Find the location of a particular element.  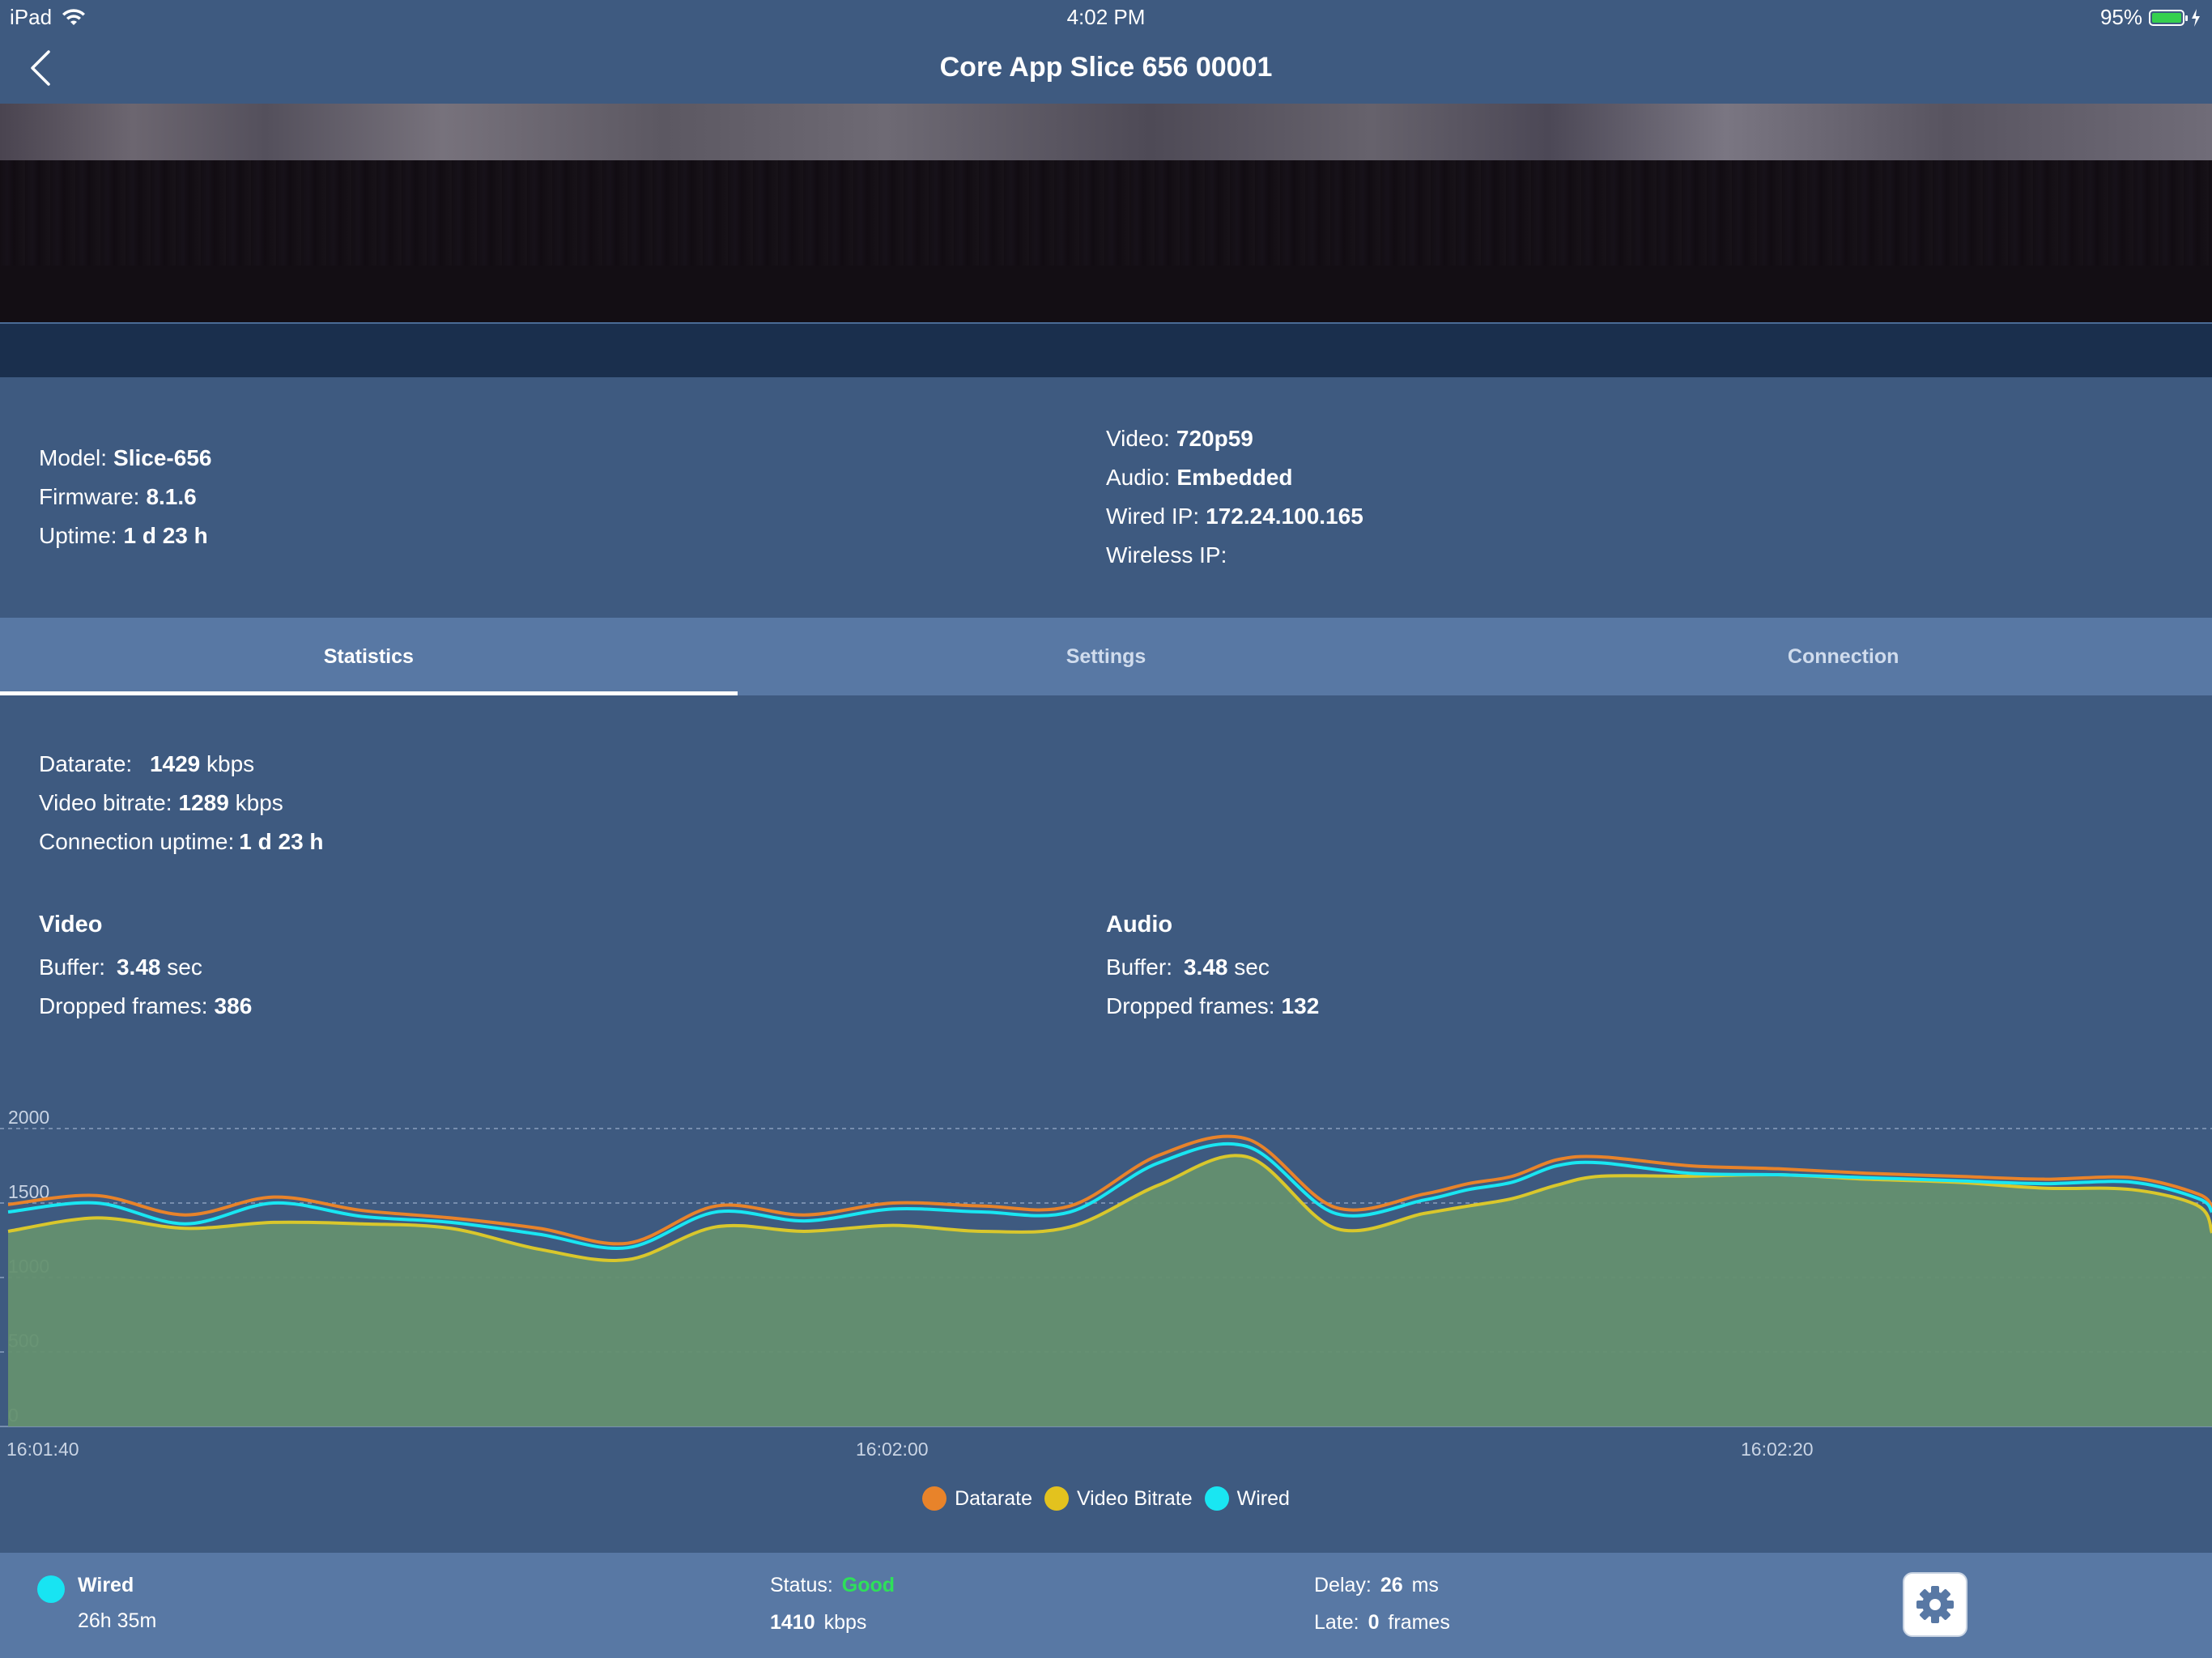

audio-buffer-unit: sec is located at coordinates (1252, 967).